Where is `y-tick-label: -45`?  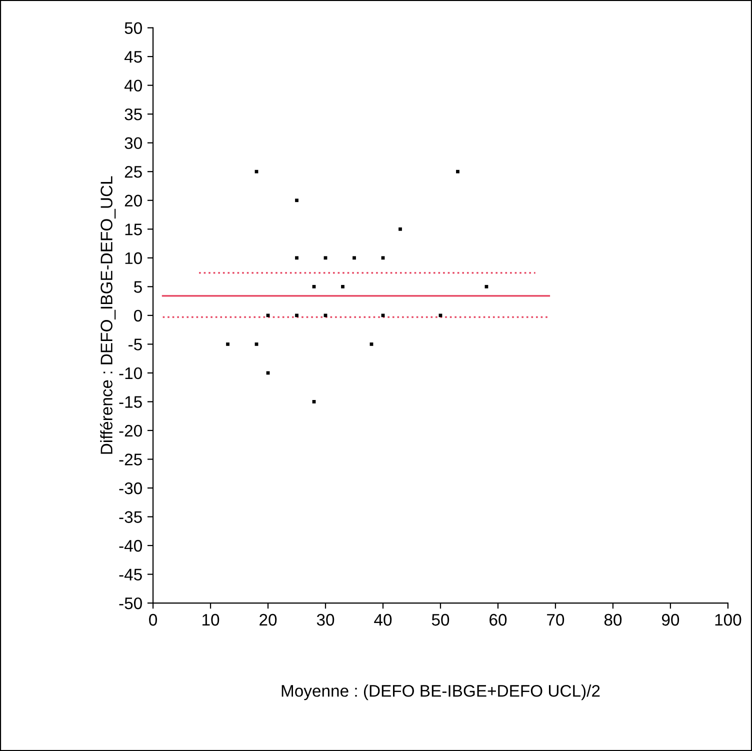 y-tick-label: -45 is located at coordinates (130, 574).